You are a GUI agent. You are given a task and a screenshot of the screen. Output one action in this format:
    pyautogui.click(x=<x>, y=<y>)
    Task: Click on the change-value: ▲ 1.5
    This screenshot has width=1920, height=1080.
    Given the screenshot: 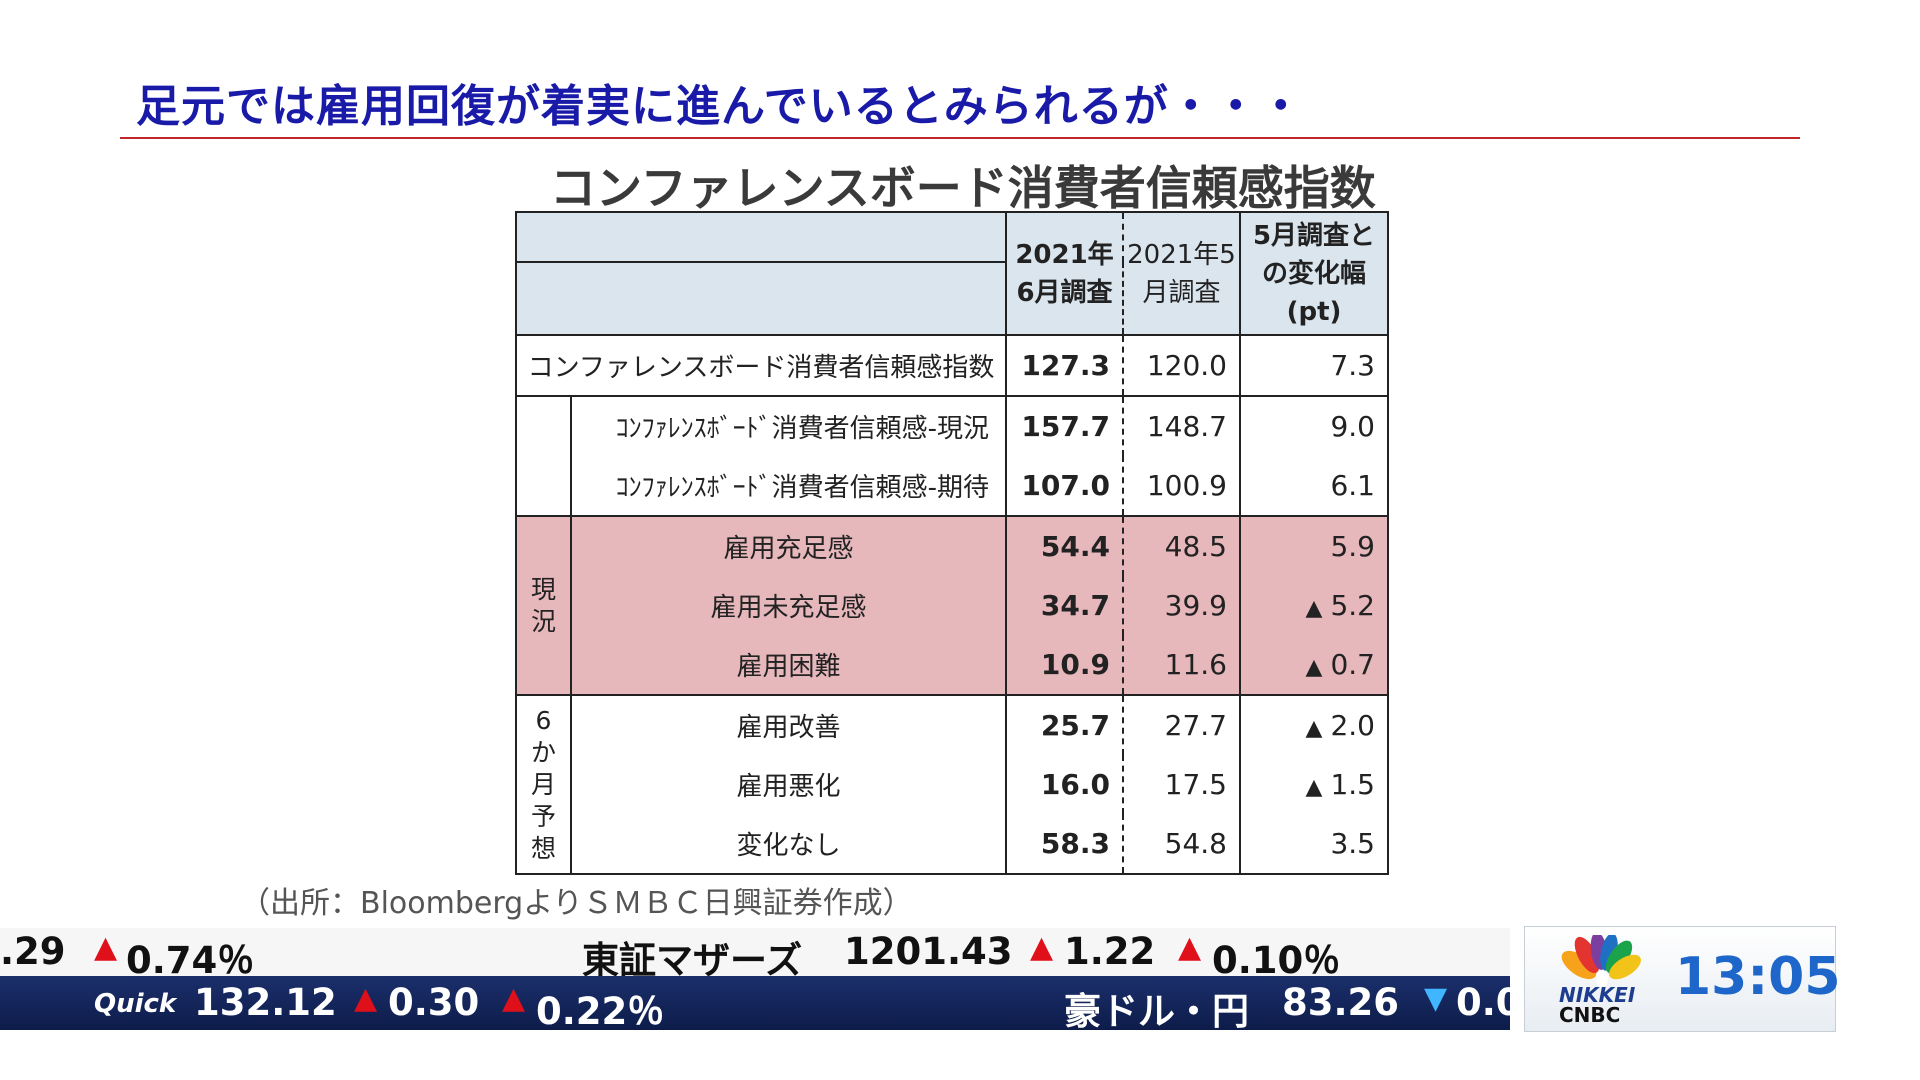 What is the action you would take?
    pyautogui.click(x=1313, y=784)
    